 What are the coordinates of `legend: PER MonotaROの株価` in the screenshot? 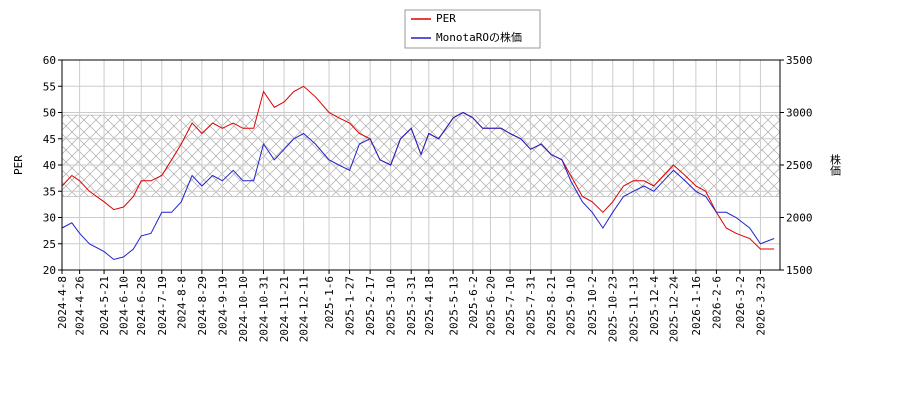 It's located at (472, 29).